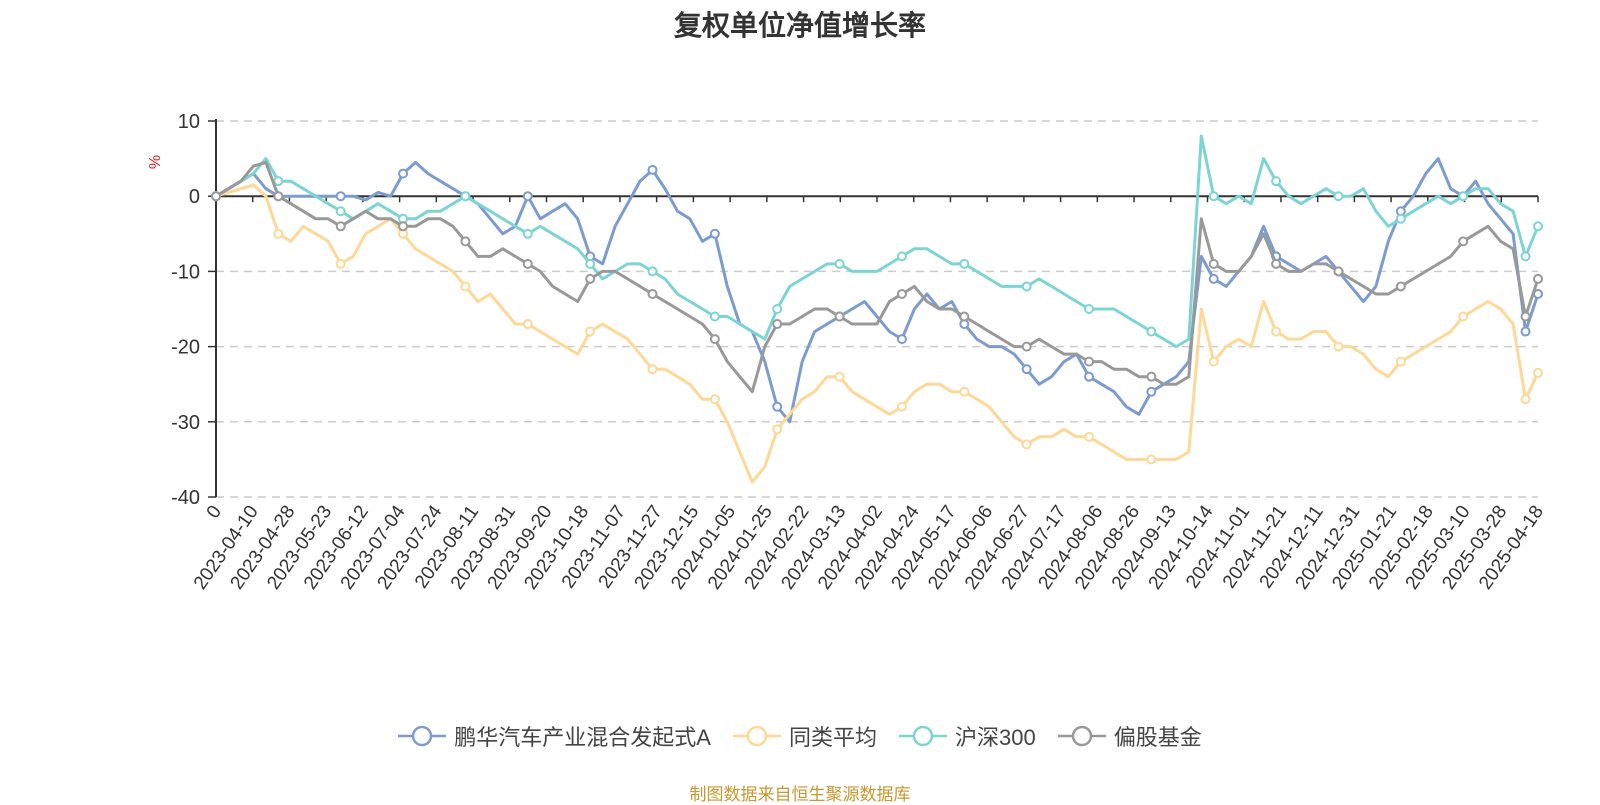  Describe the element at coordinates (194, 197) in the screenshot. I see `y-tick-label: 0` at that location.